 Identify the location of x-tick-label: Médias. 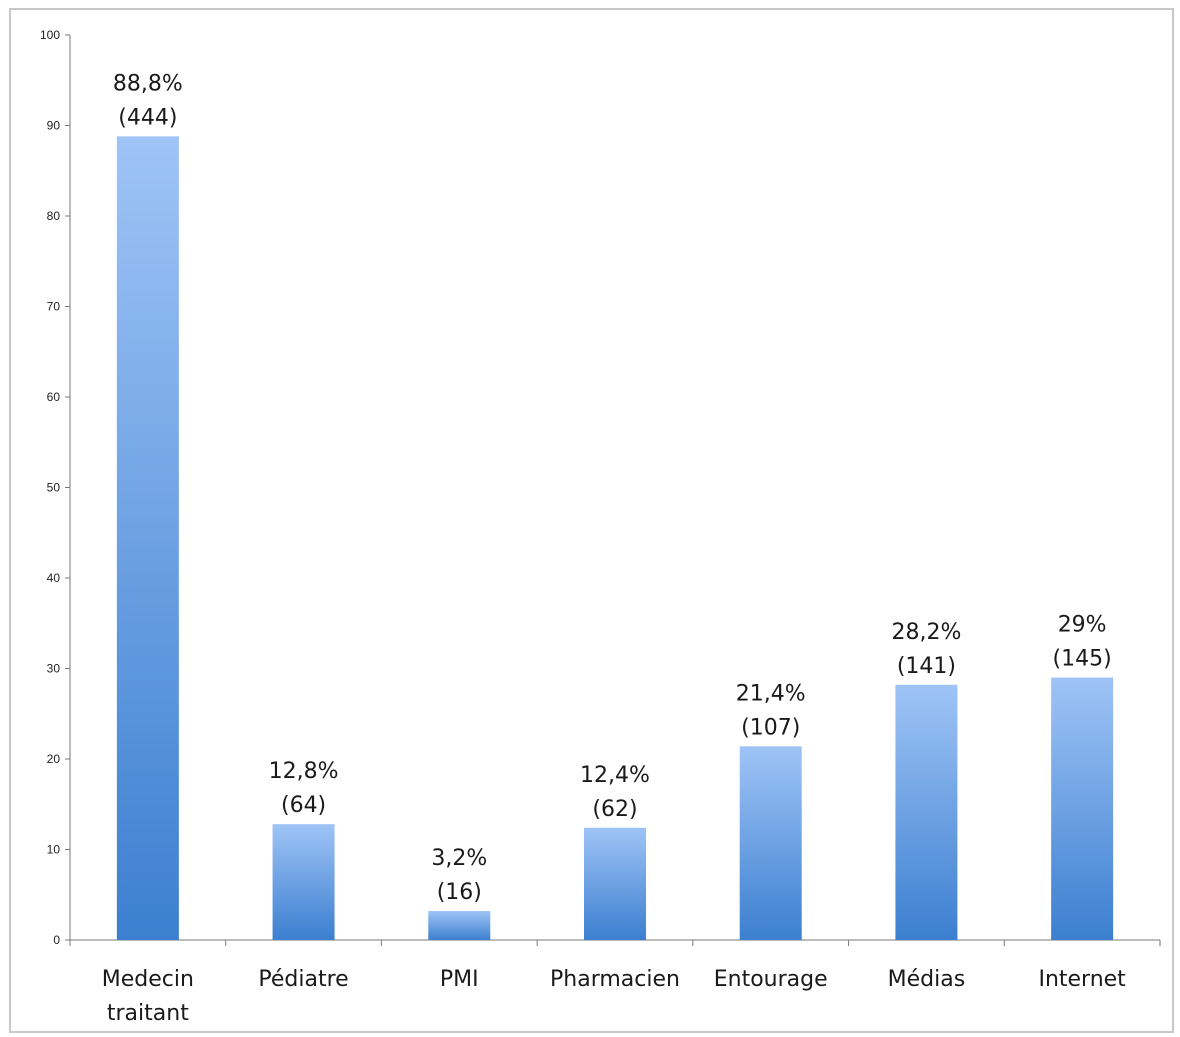
(927, 979).